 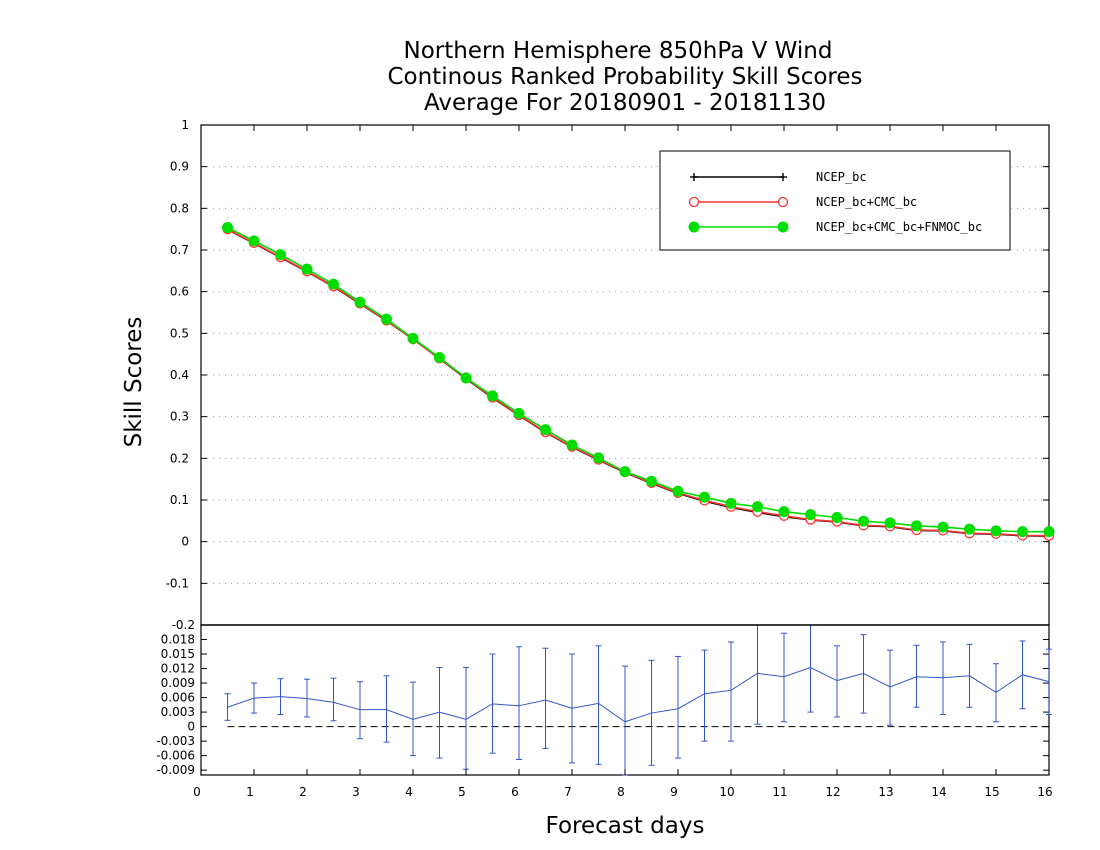 What do you see at coordinates (409, 792) in the screenshot?
I see `x-tick-label: 4` at bounding box center [409, 792].